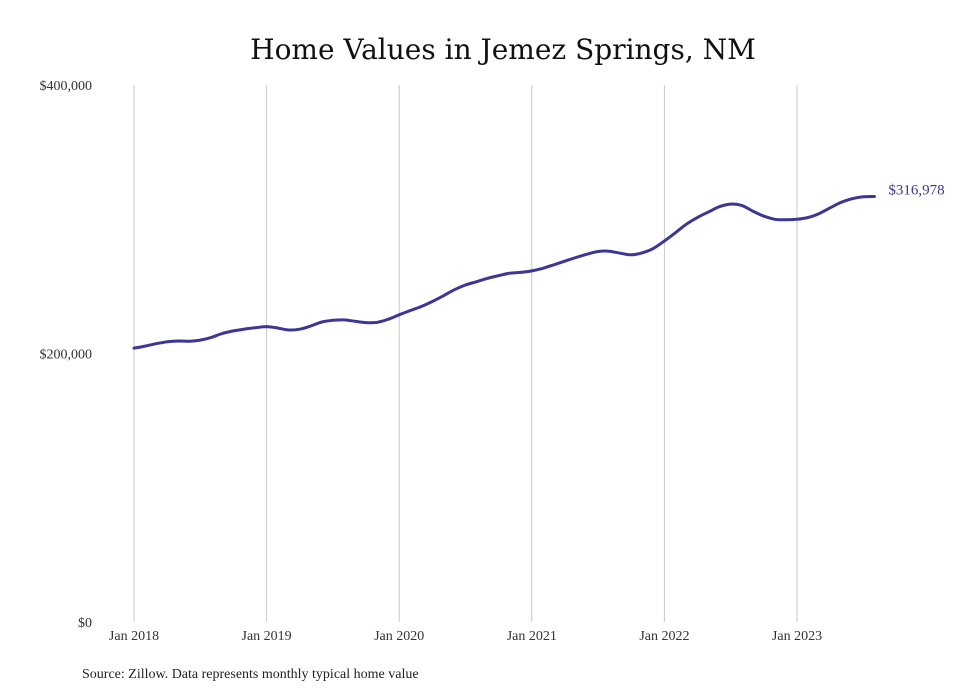  What do you see at coordinates (503, 49) in the screenshot?
I see `chart-title: Home Values in Jemez Springs, NM` at bounding box center [503, 49].